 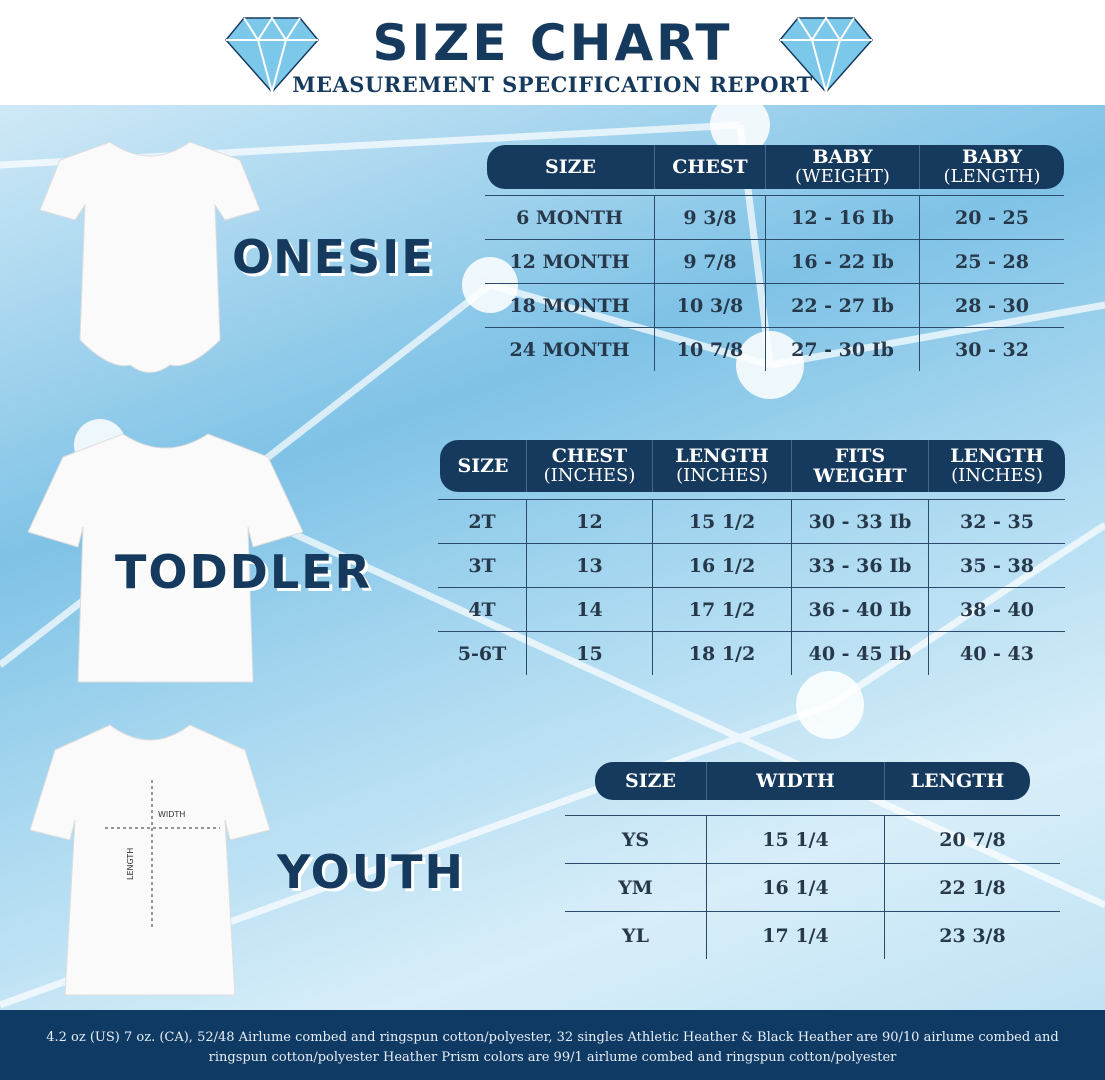 I want to click on table-header: SIZE CHEST BABY (WEIGHT) BABY (LENGTH), so click(x=775, y=167).